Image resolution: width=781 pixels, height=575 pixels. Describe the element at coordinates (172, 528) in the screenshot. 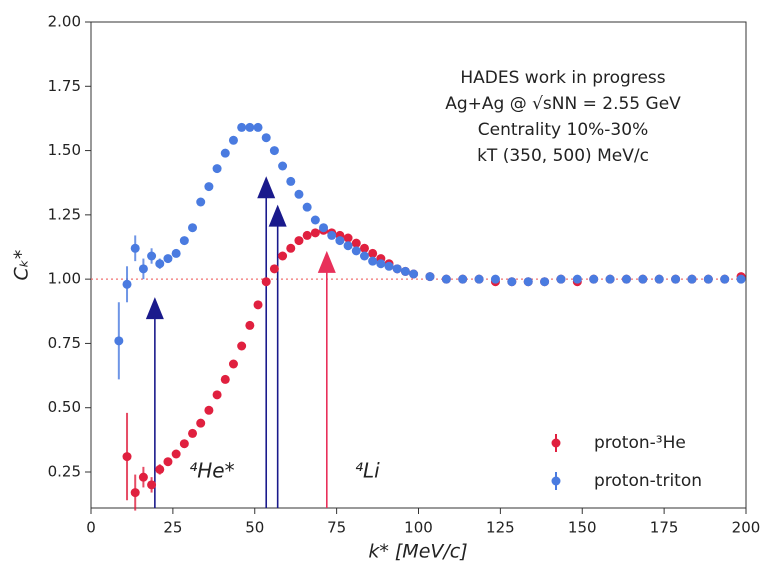

I see `x-tick-label: 25` at that location.